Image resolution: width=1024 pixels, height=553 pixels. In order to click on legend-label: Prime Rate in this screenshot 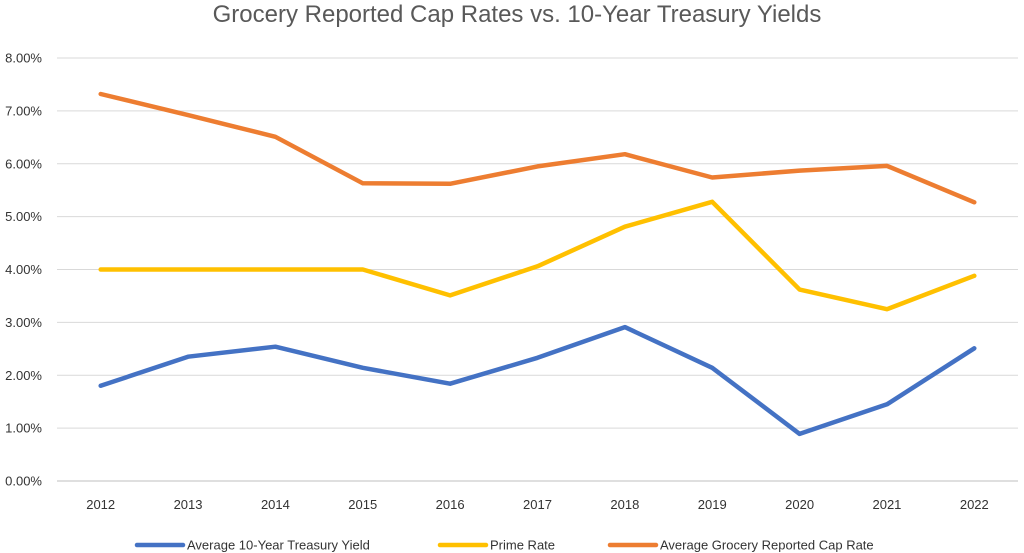, I will do `click(522, 545)`.